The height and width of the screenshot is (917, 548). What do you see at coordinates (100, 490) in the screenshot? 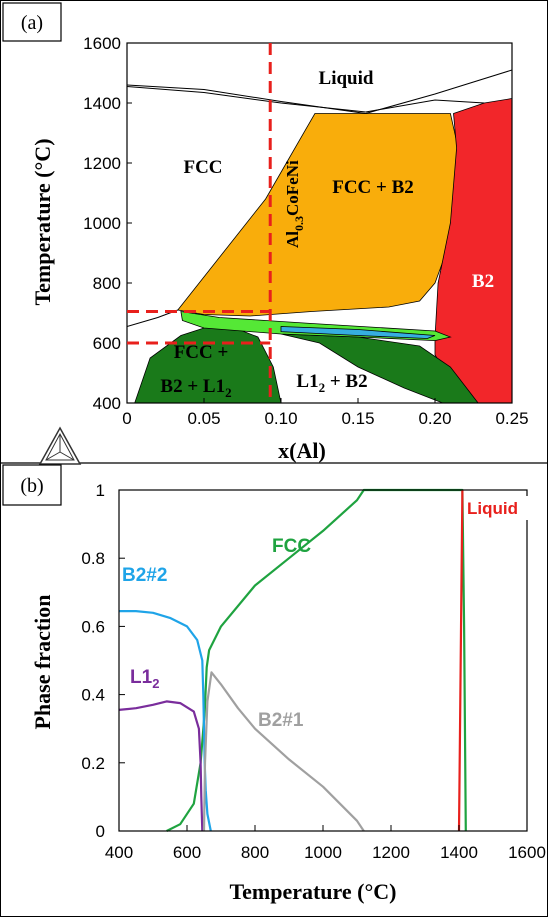
I see `panel-b-y-tick-label: 1` at bounding box center [100, 490].